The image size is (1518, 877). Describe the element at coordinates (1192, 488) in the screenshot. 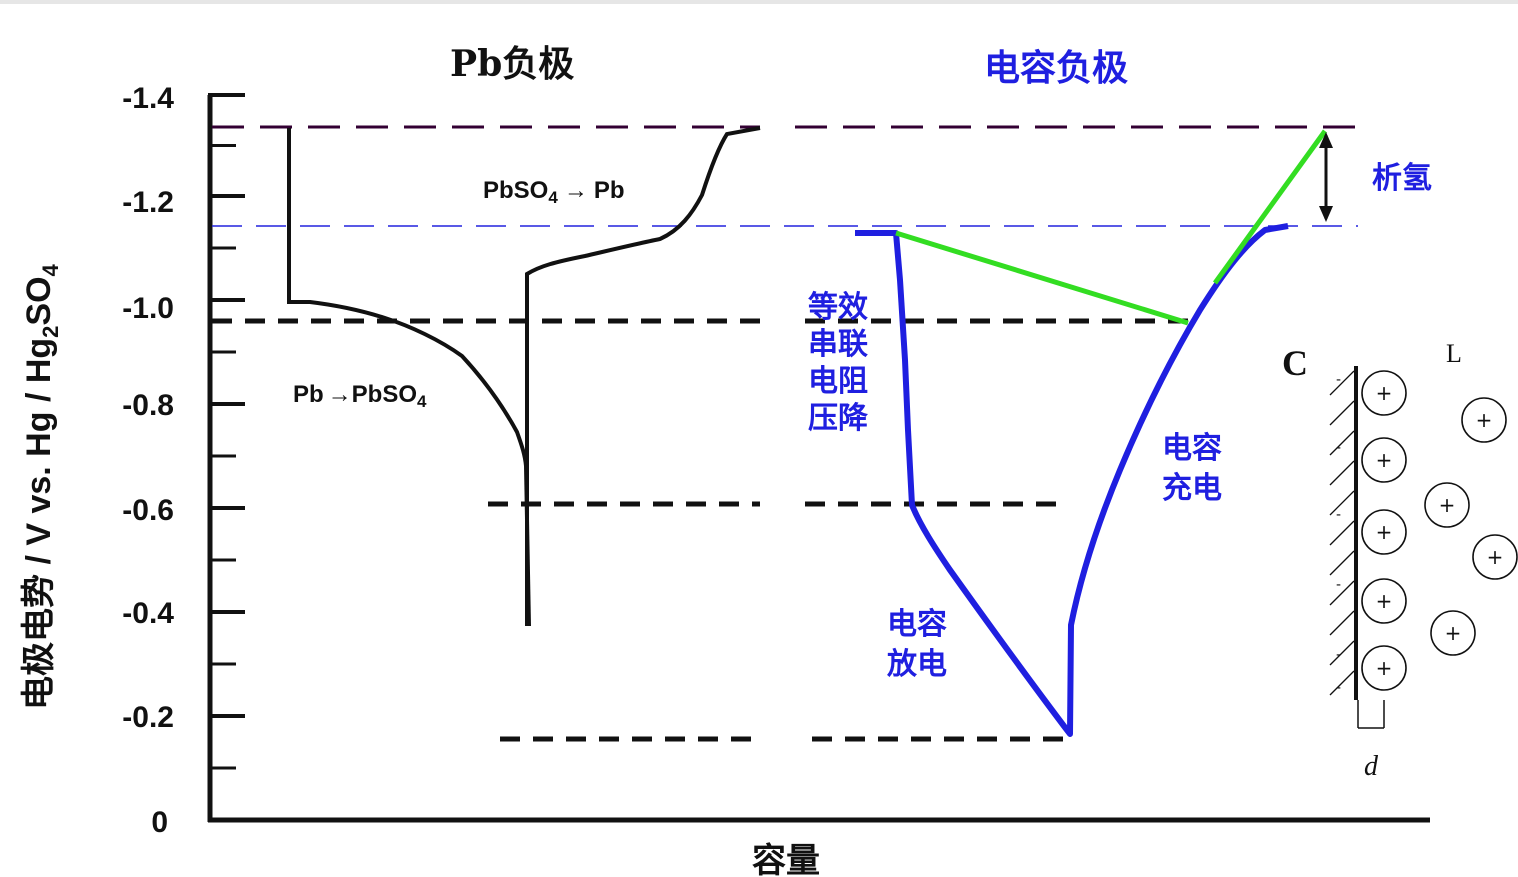

I see `cap-charge-line: 充电` at that location.